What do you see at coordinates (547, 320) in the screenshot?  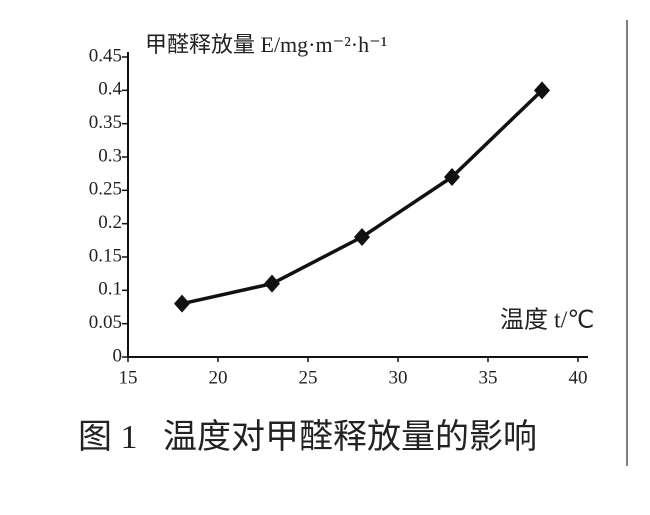 I see `x-axis-label: 温度 t/℃` at bounding box center [547, 320].